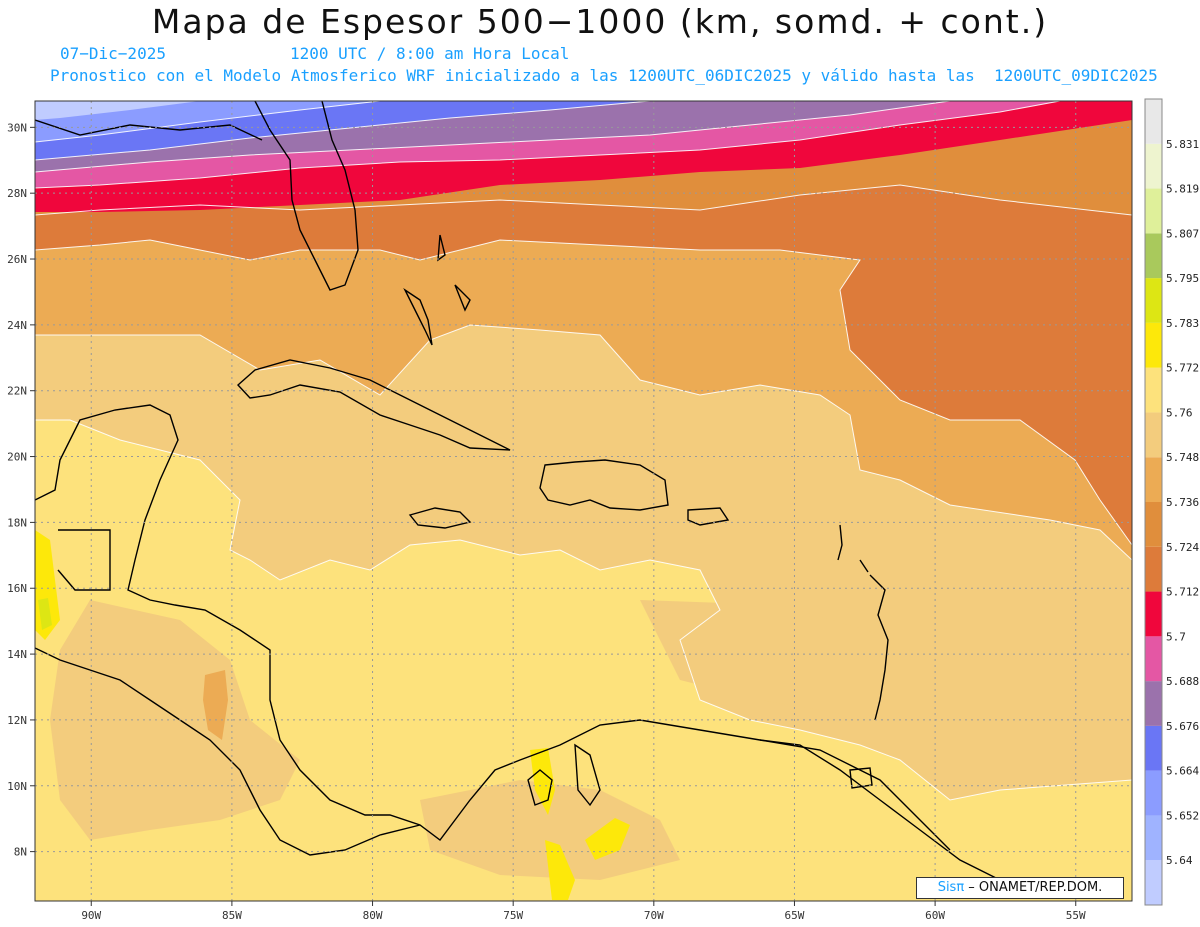 The width and height of the screenshot is (1200, 927). I want to click on colorbar-label: 5.652, so click(1182, 815).